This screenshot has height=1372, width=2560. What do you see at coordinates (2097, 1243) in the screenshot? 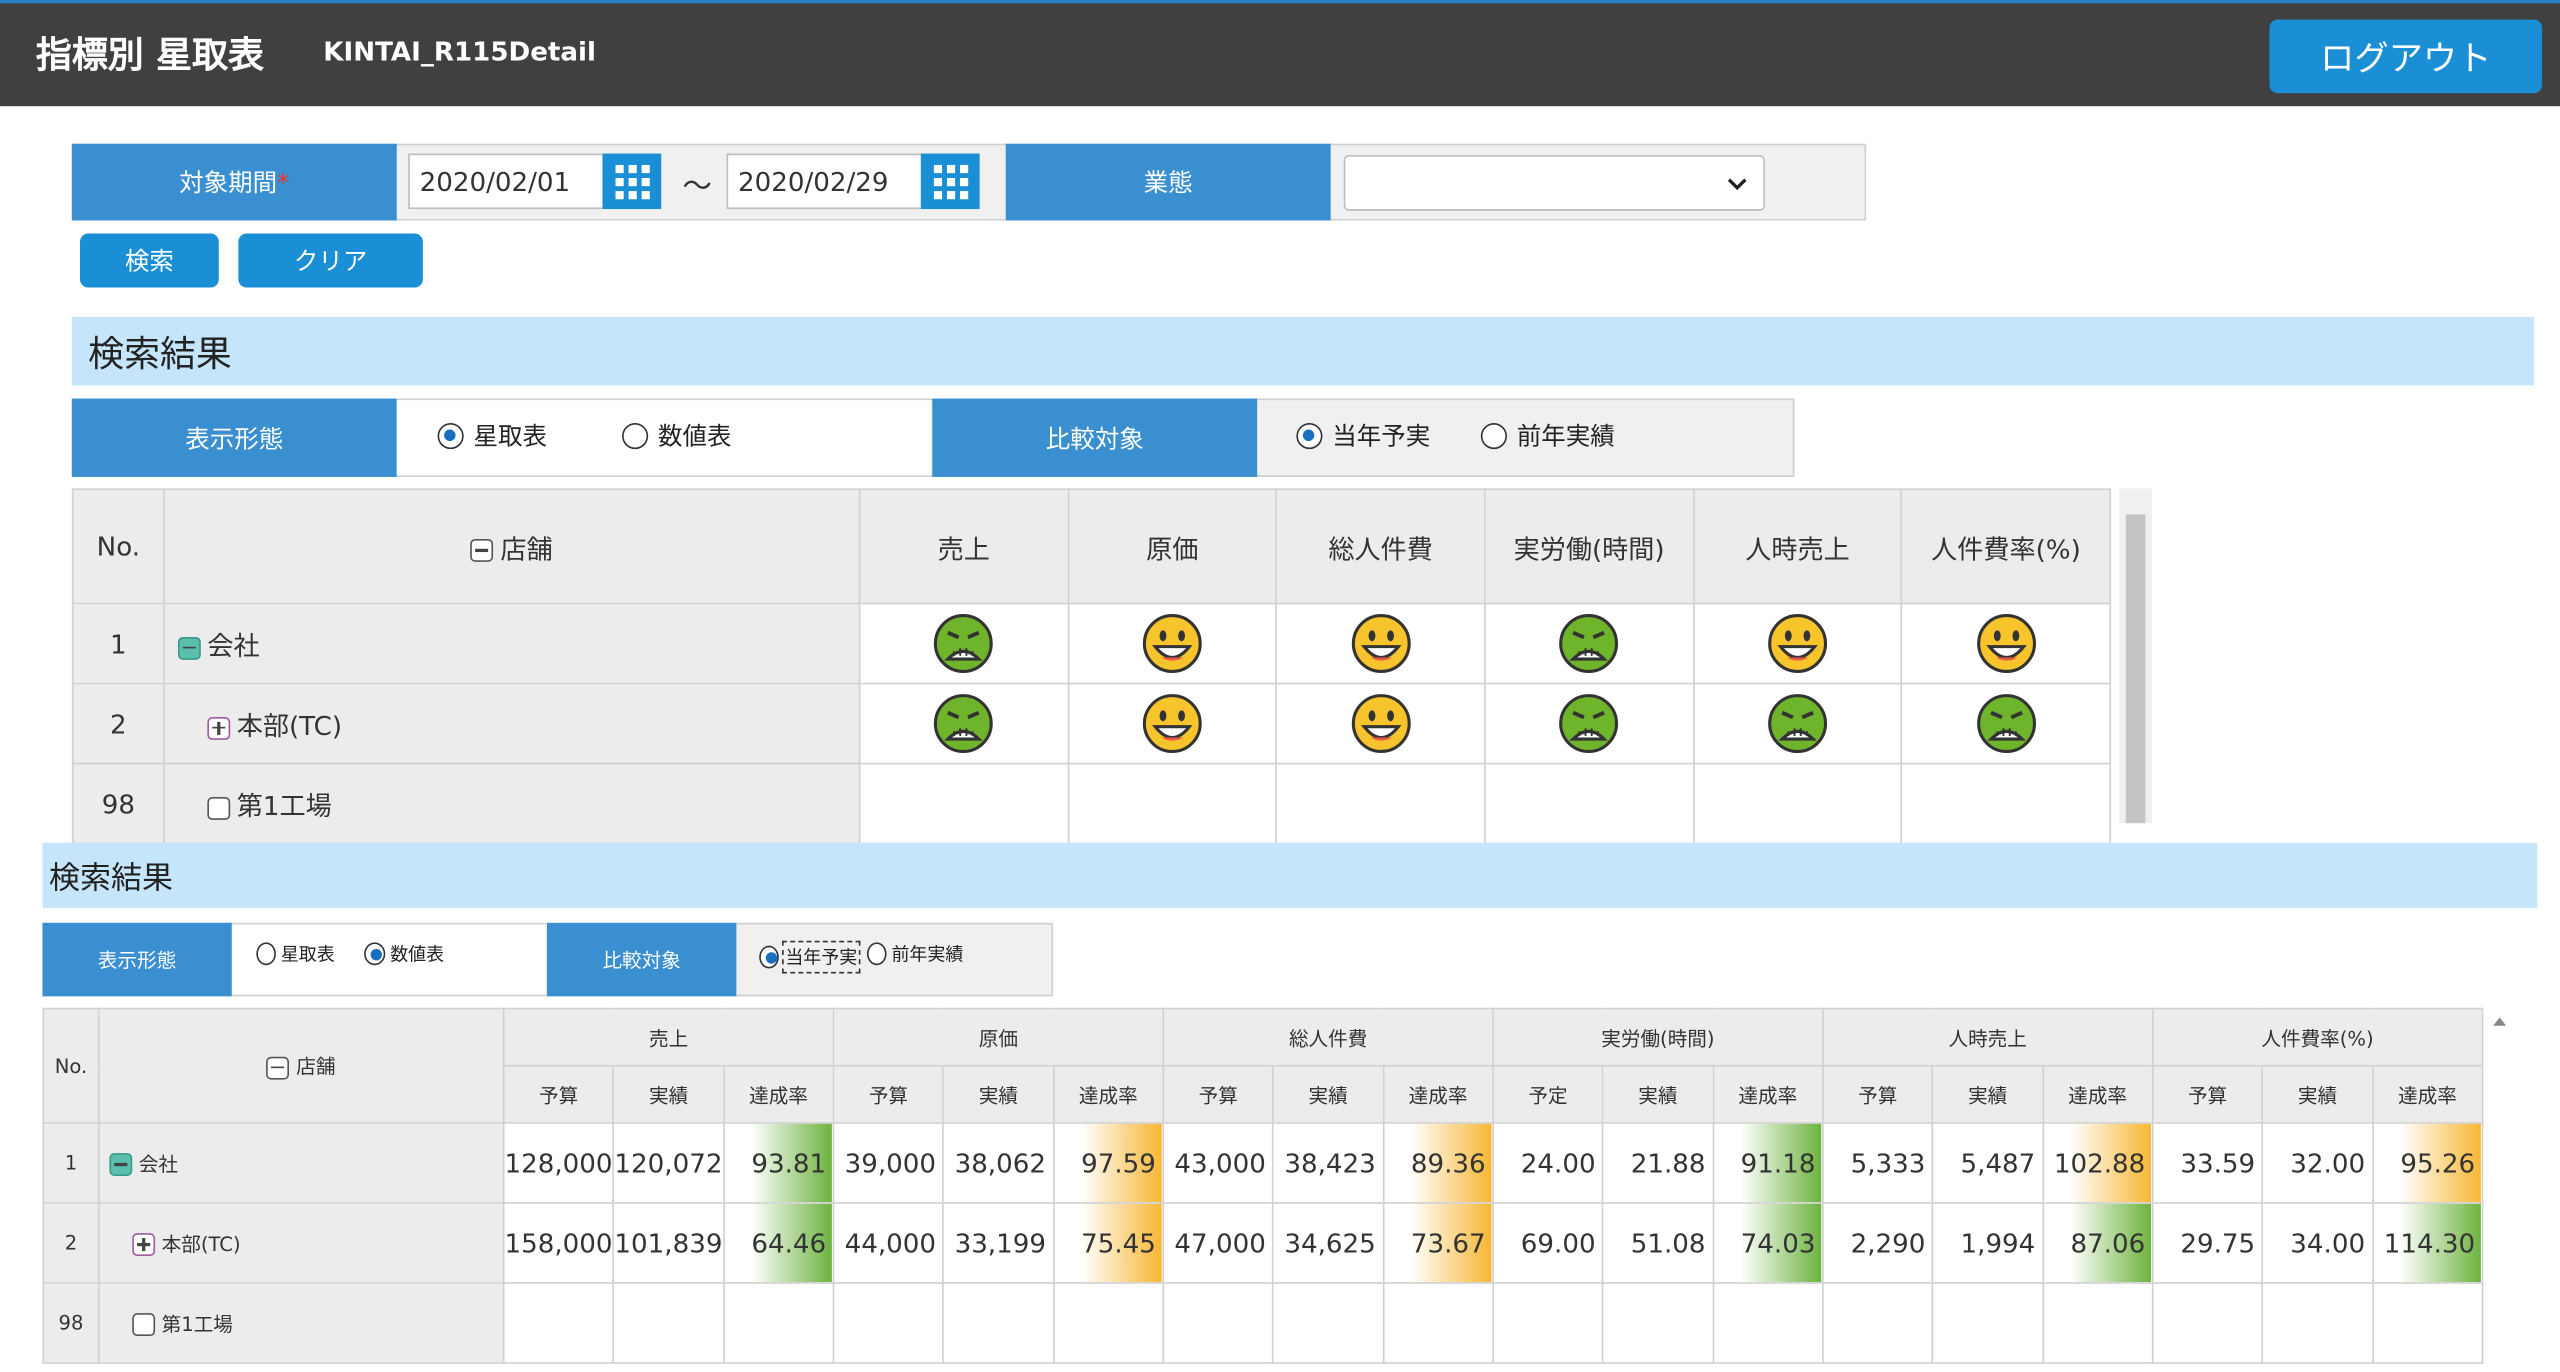
I see `rate-cell: 87.06` at bounding box center [2097, 1243].